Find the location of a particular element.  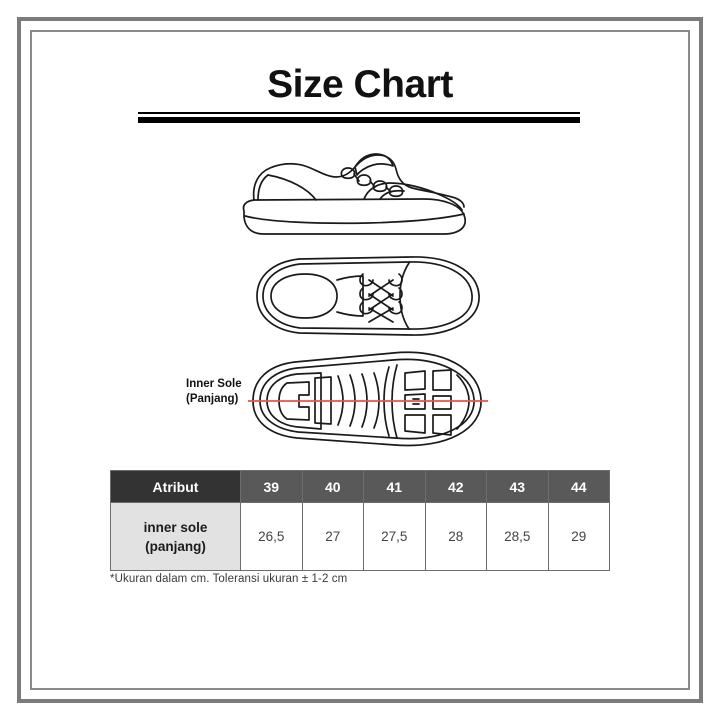

row-label-line-2: (panjang) is located at coordinates (175, 546).